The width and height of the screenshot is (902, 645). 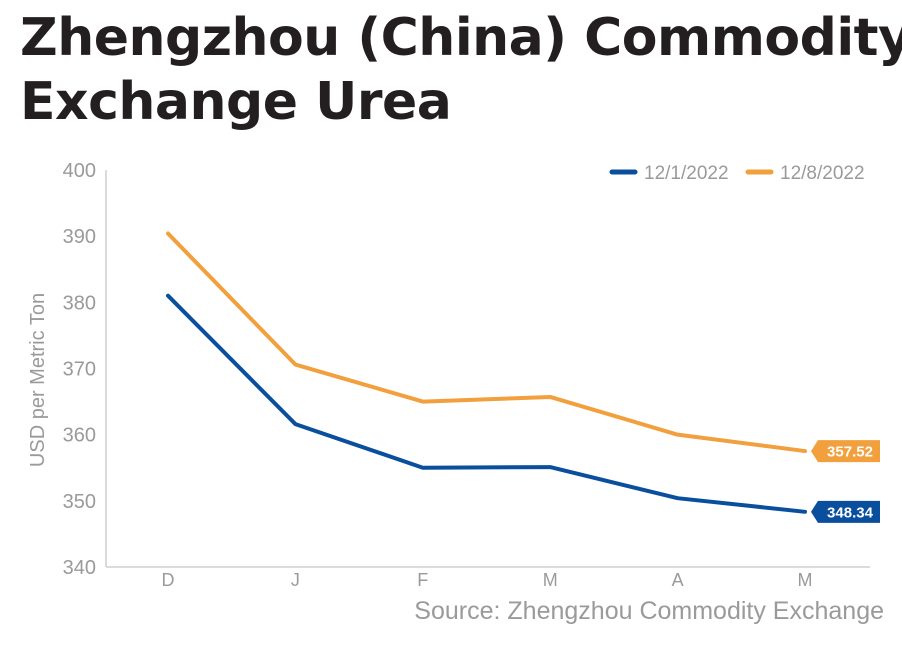 What do you see at coordinates (236, 102) in the screenshot?
I see `chart-title-line-2: Exchange Urea` at bounding box center [236, 102].